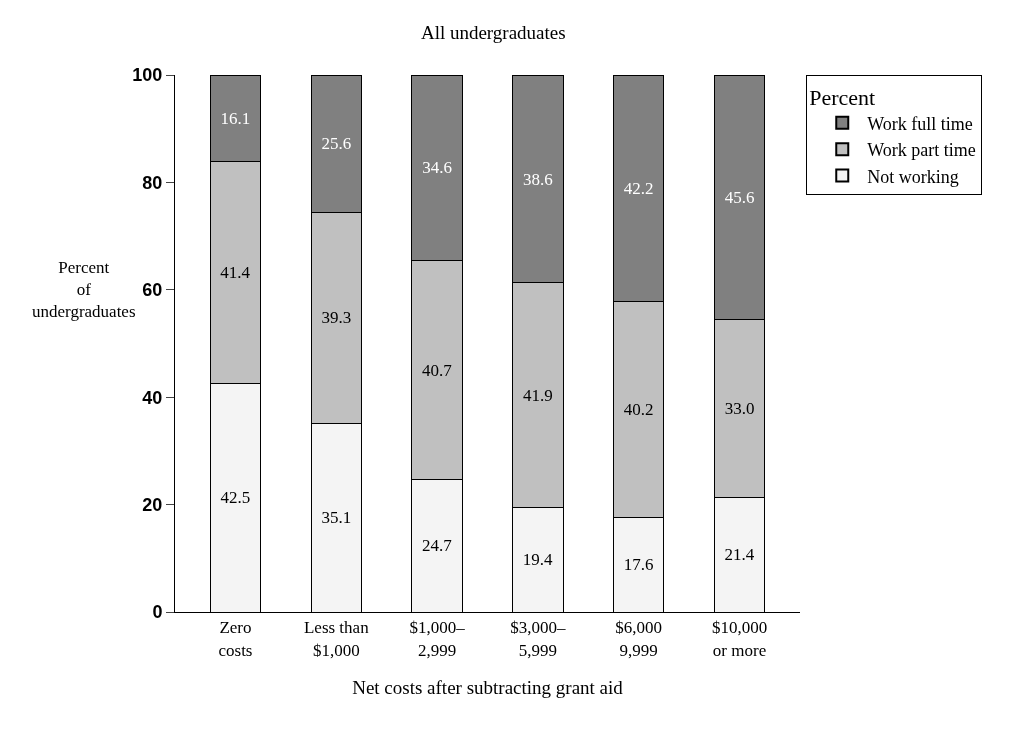 The image size is (1032, 730). Describe the element at coordinates (638, 565) in the screenshot. I see `data-label: 17.6` at that location.